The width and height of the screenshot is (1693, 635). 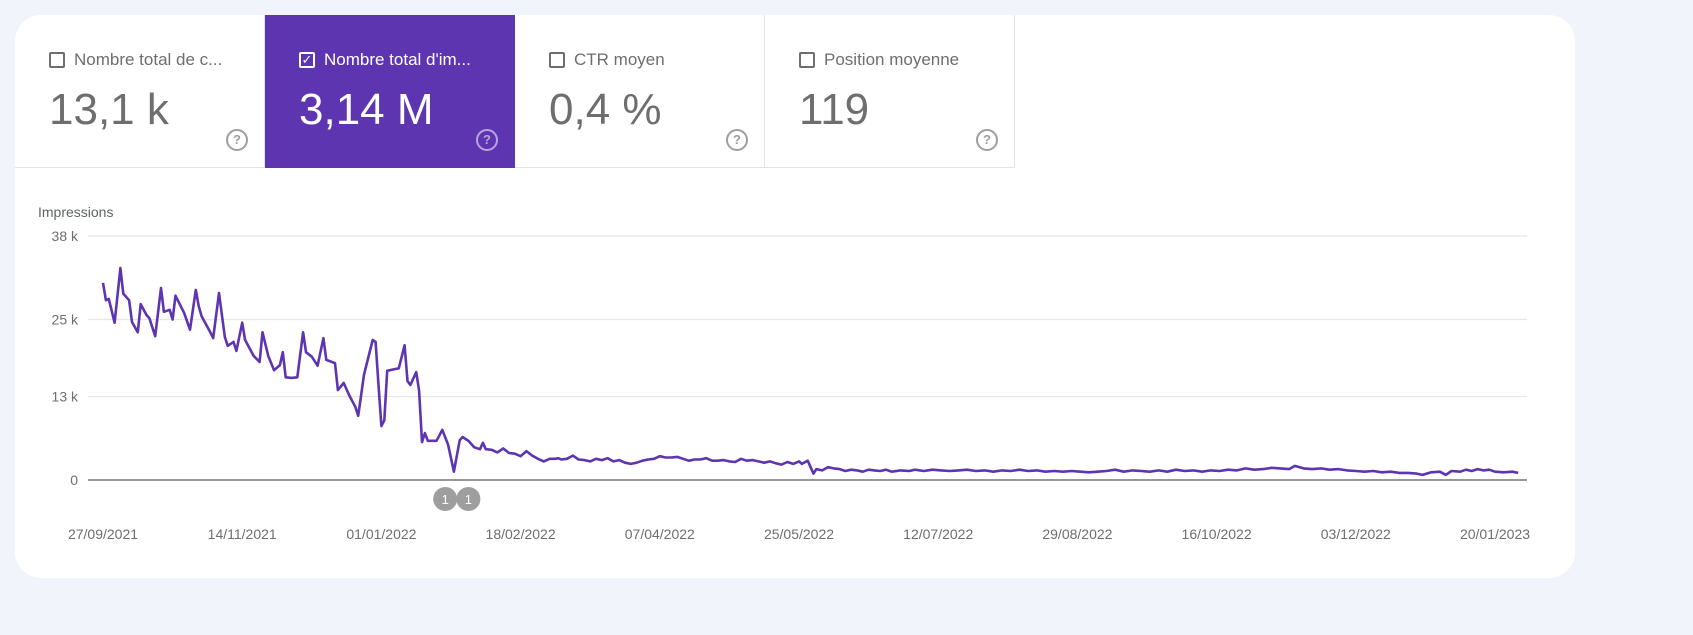 What do you see at coordinates (1217, 534) in the screenshot?
I see `x-tick-label: 16/10/2022` at bounding box center [1217, 534].